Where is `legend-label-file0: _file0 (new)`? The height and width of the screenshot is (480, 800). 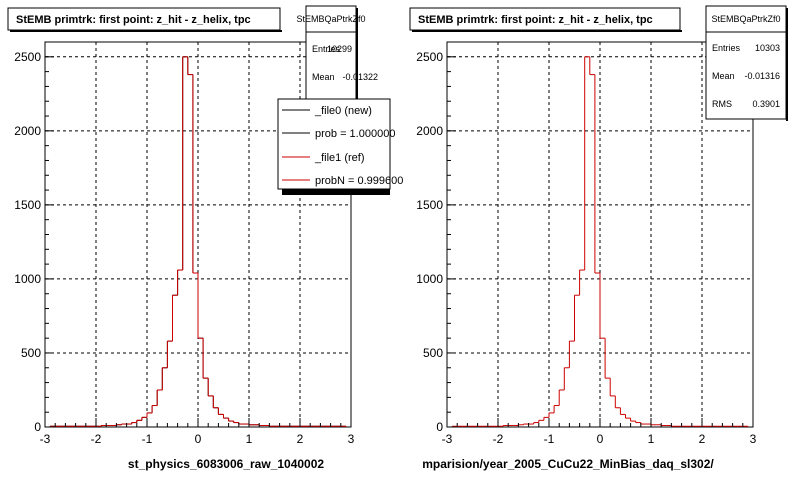
legend-label-file0: _file0 (new) is located at coordinates (343, 111).